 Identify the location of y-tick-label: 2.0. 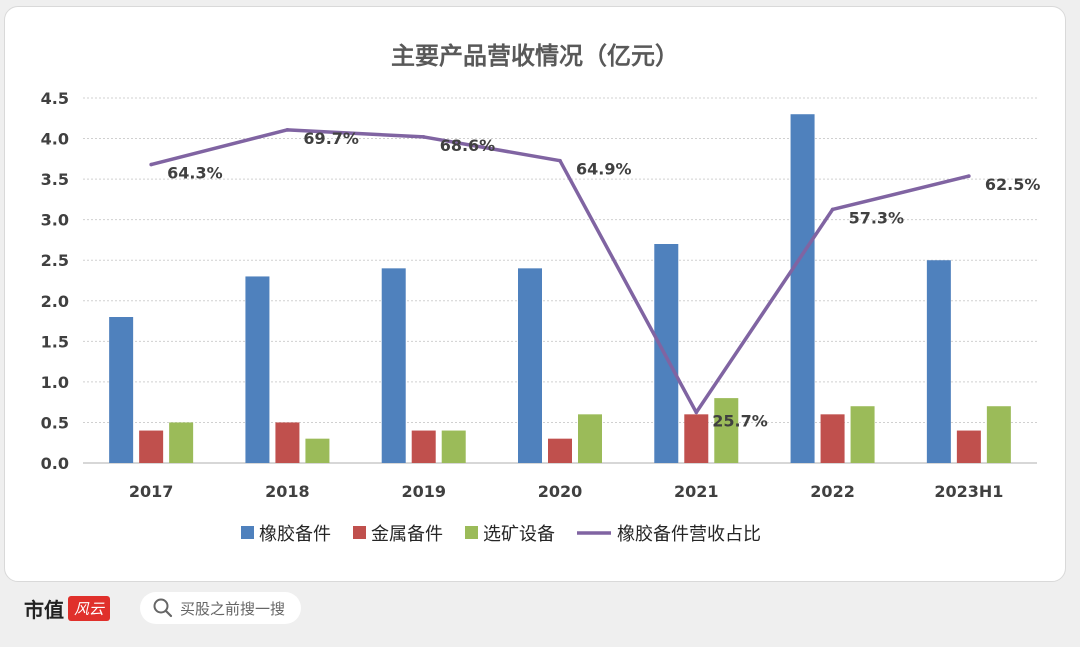
(55, 301).